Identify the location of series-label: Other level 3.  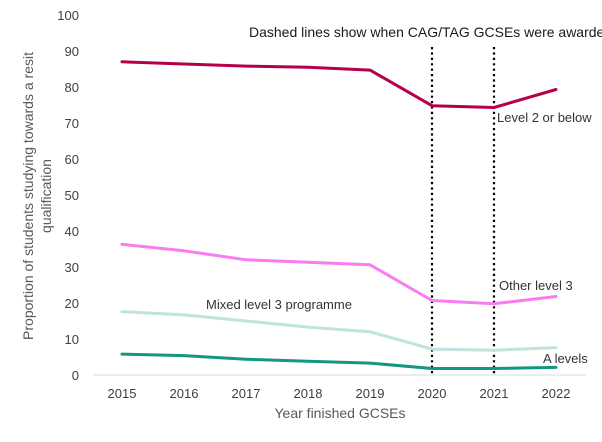
(536, 285).